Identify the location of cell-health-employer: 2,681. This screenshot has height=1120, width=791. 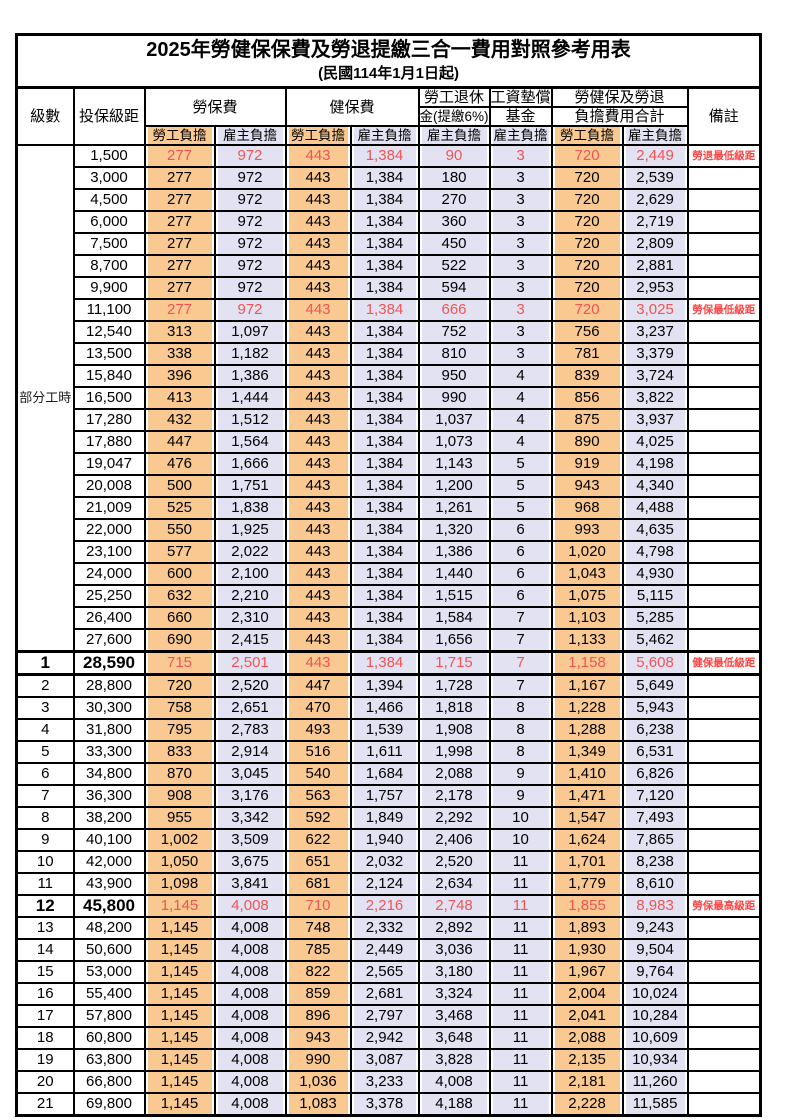
(384, 994).